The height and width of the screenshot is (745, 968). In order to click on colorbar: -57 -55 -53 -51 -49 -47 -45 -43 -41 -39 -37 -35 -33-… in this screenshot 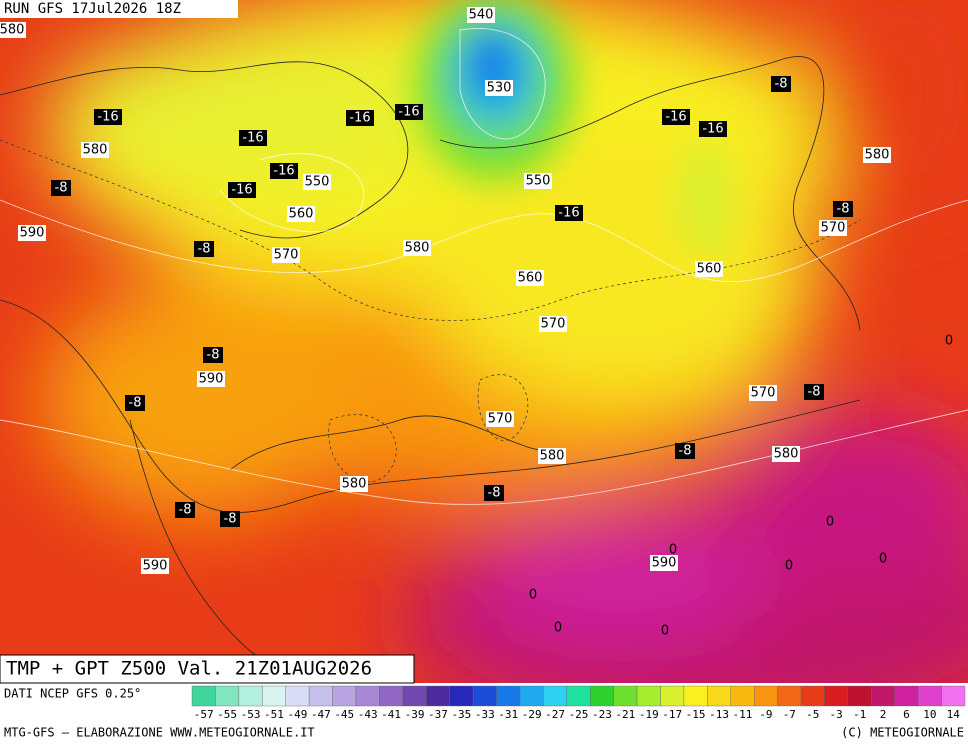, I will do `click(578, 703)`.